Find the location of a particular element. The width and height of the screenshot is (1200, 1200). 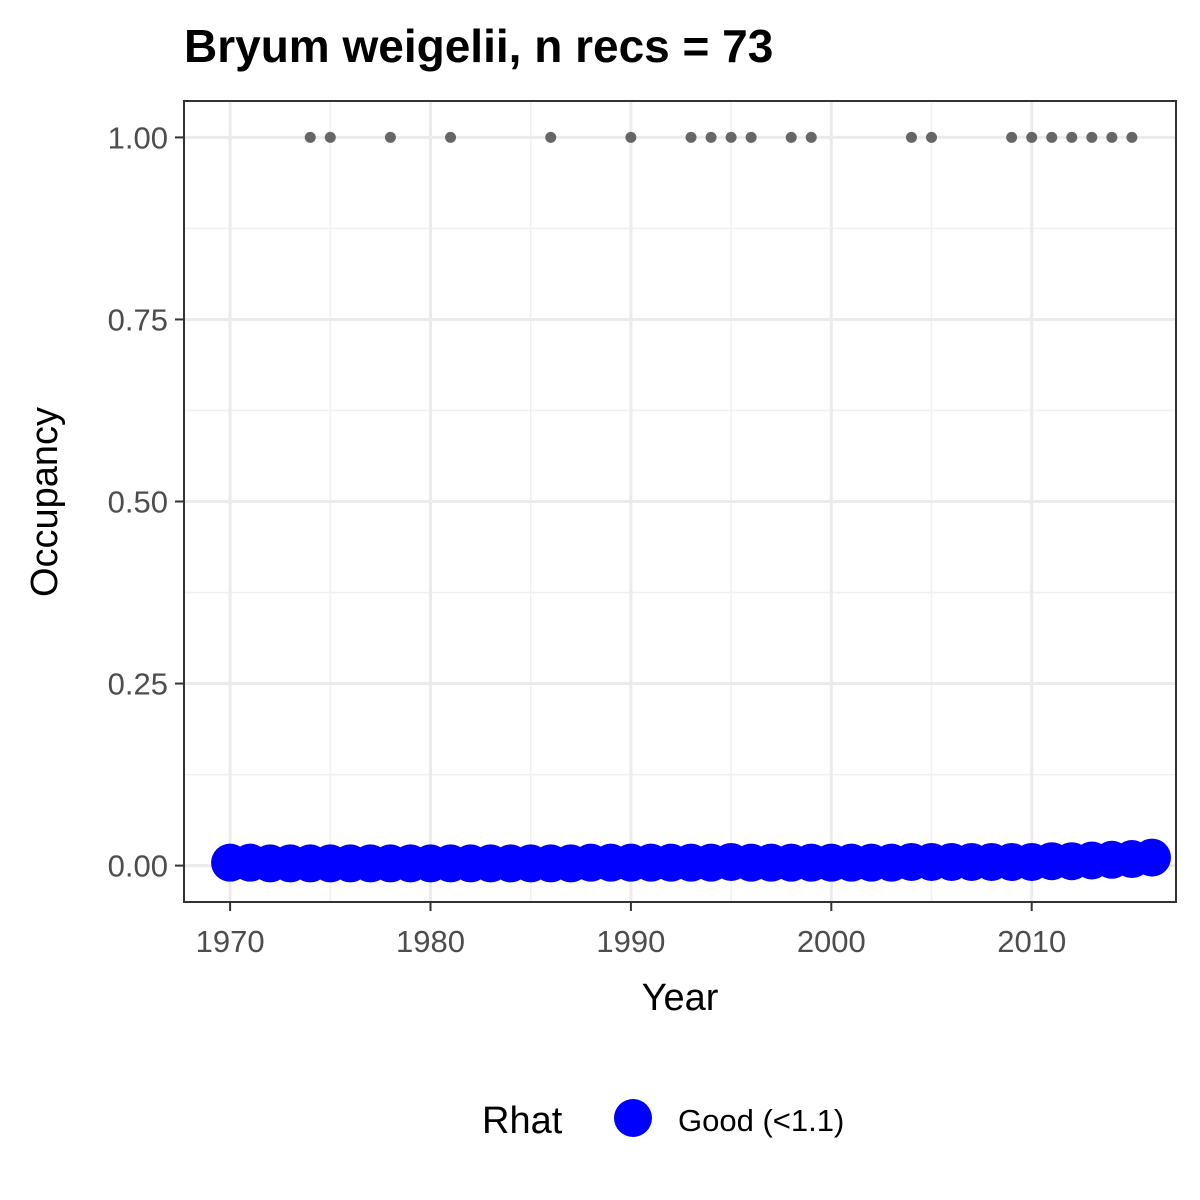

x-axis: 1970 1980 1990 2000 2010 is located at coordinates (631, 930).